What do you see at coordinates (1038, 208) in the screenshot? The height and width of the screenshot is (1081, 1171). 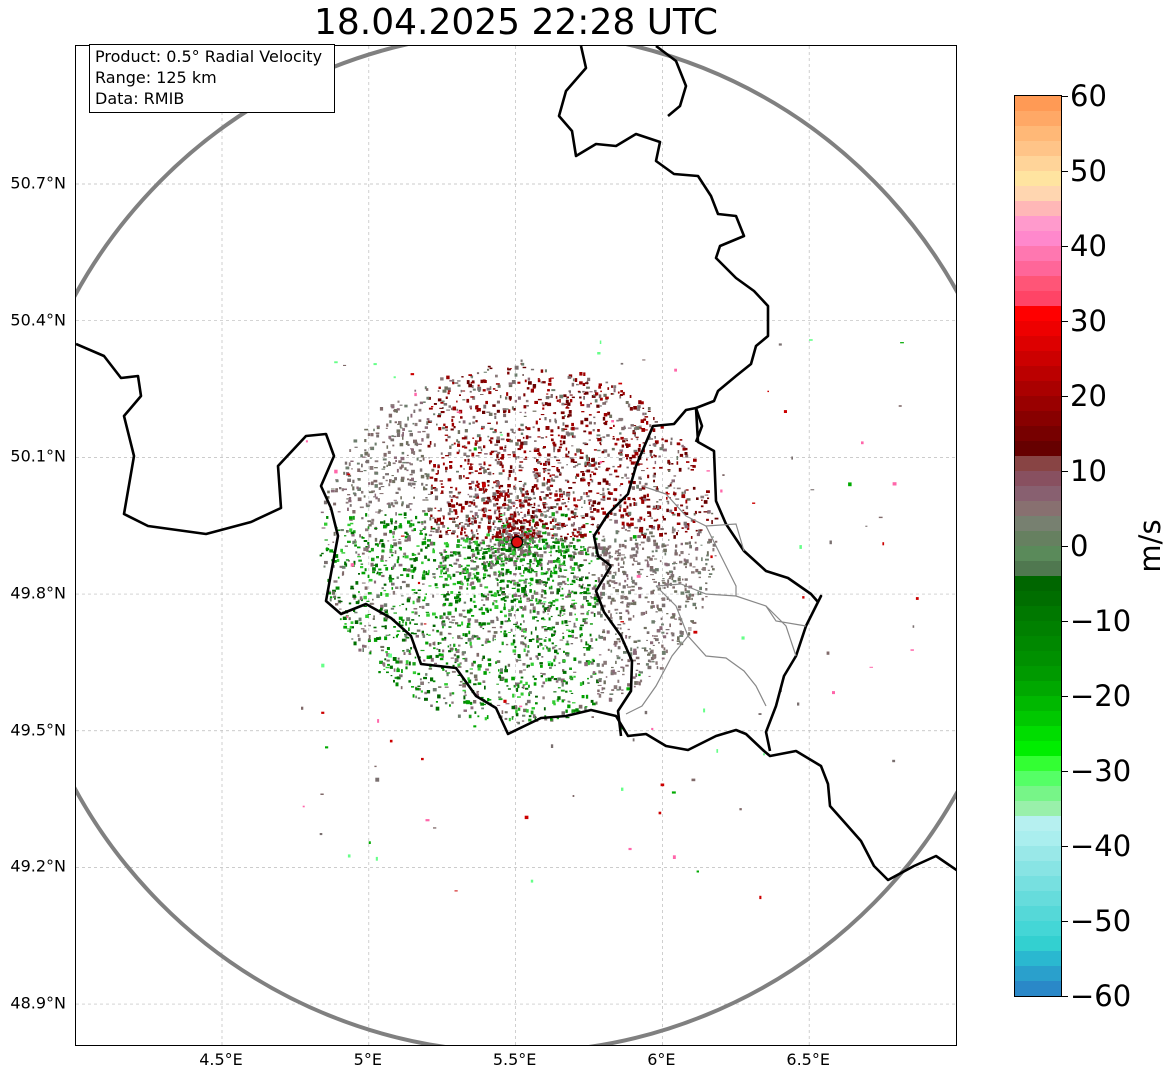 I see `colorbar-segment` at bounding box center [1038, 208].